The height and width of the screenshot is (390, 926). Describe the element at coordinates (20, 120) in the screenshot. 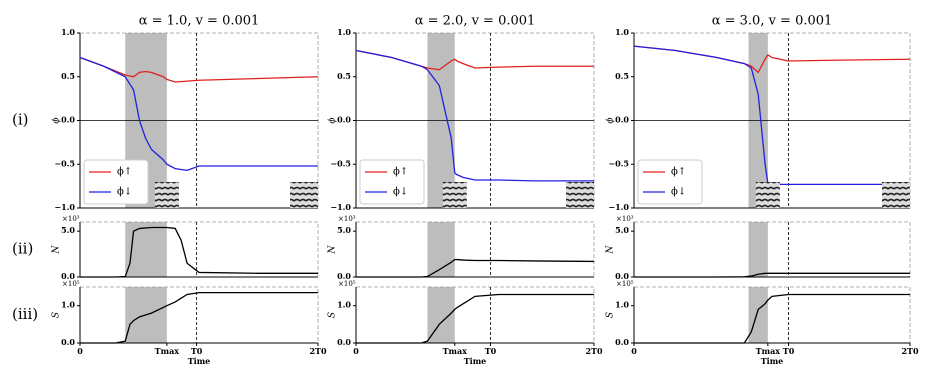

I see `row-label: (i)` at that location.